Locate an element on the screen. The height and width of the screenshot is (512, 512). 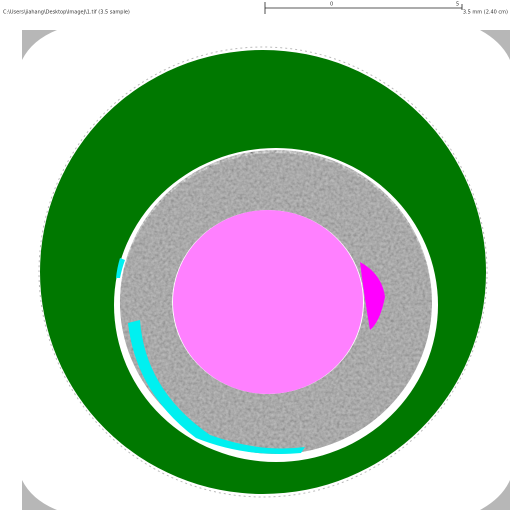
image-info: 3.5 mm (2.40 cm) is located at coordinates (485, 13).